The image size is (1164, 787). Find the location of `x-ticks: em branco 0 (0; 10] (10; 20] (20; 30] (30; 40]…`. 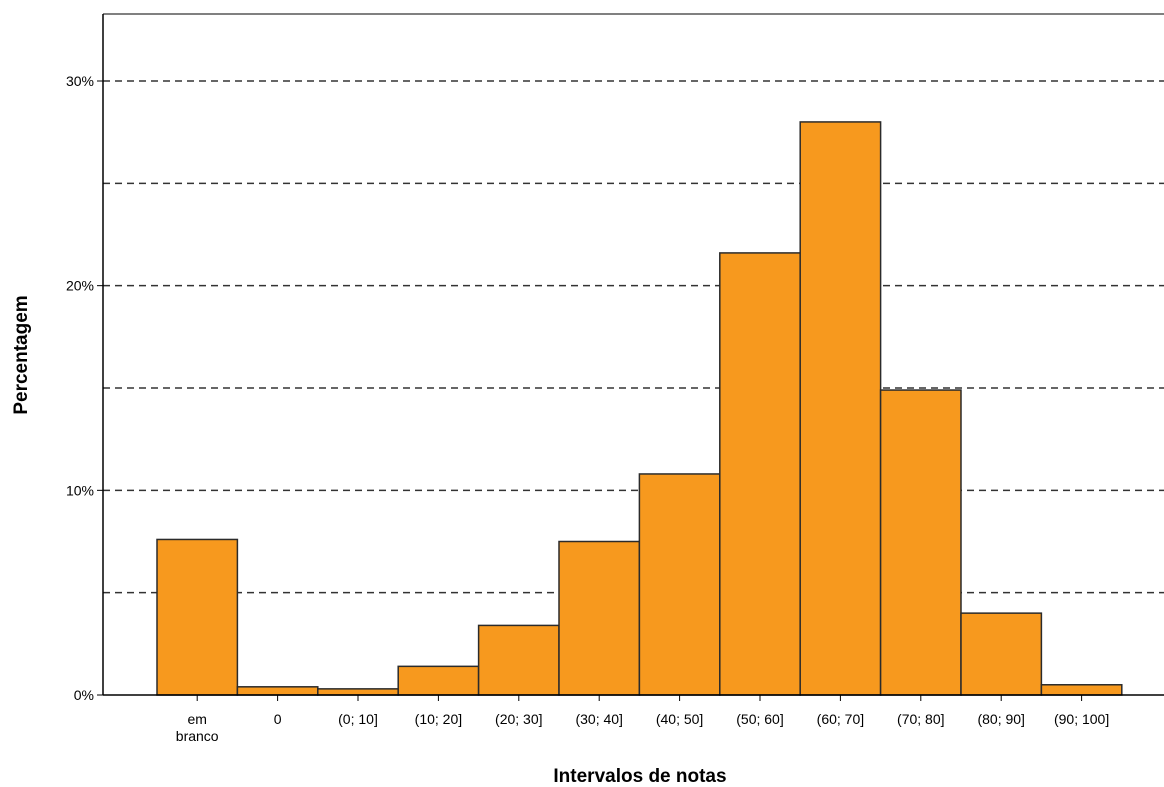

x-ticks: em branco 0 (0; 10] (10; 20] (20; 30] (30; 40]… is located at coordinates (642, 719).